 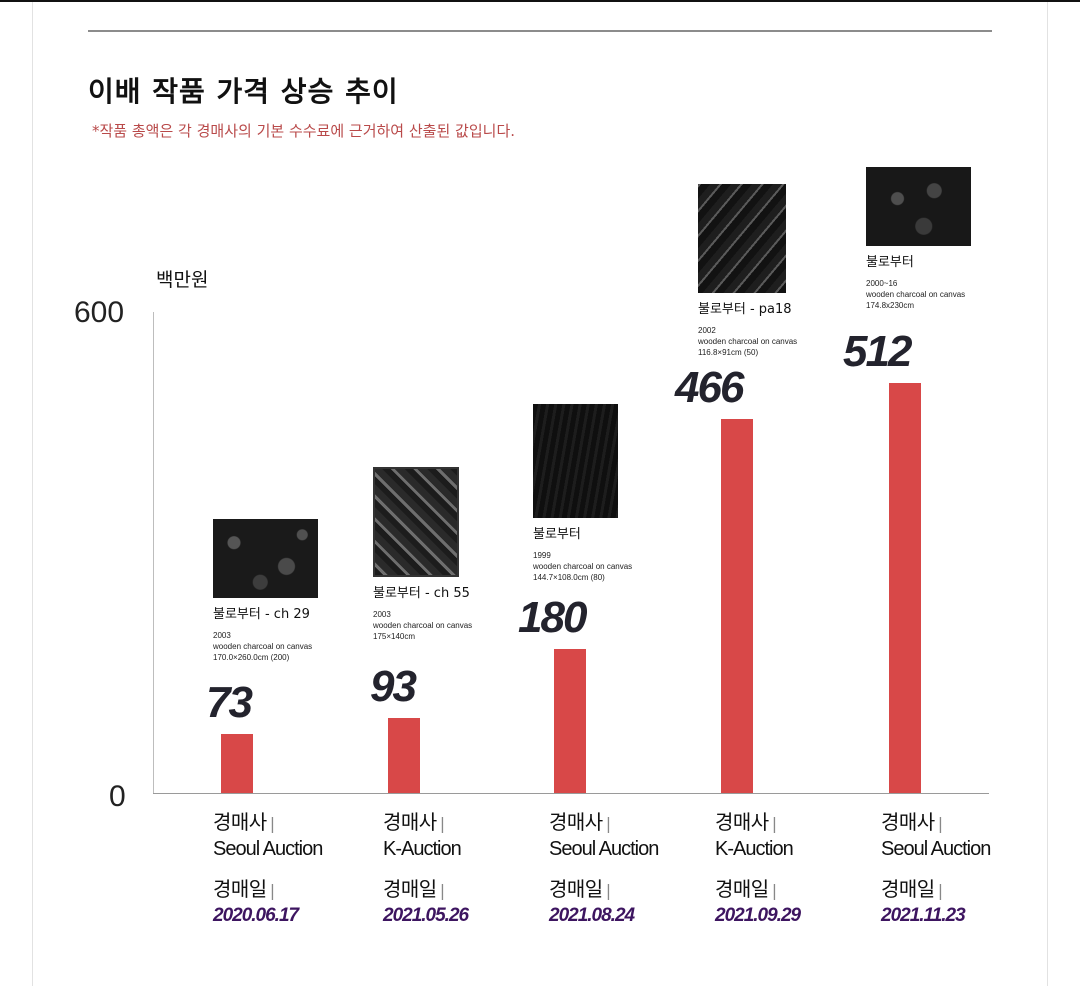 I want to click on artwork-size: 144.7×108.0cm (80), so click(x=569, y=577).